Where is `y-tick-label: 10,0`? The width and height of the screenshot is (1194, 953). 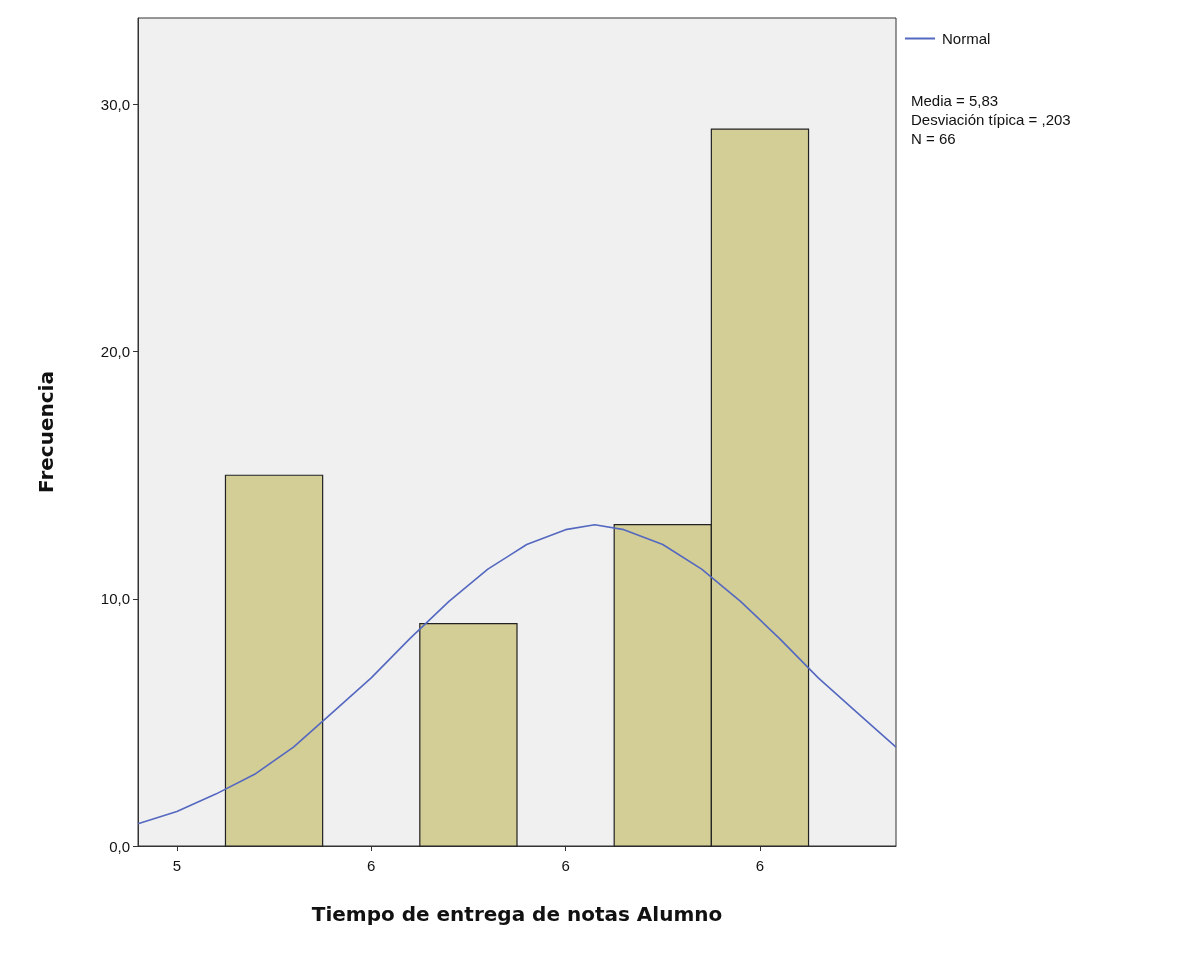
y-tick-label: 10,0 is located at coordinates (115, 599).